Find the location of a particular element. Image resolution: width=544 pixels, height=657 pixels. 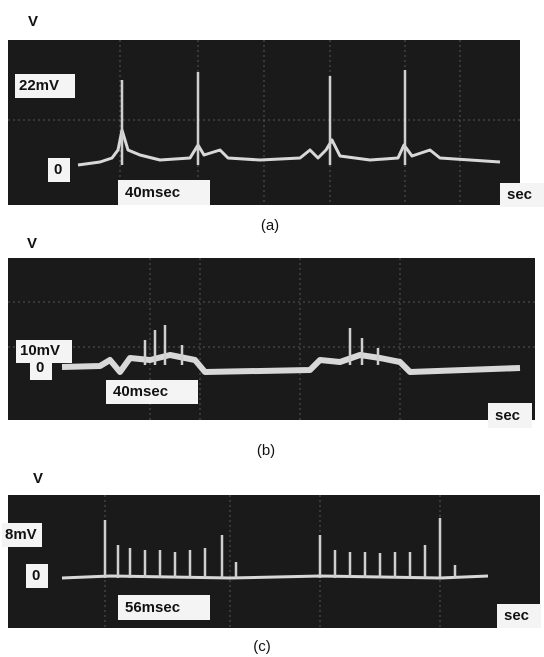

caption: (c) is located at coordinates (262, 646).